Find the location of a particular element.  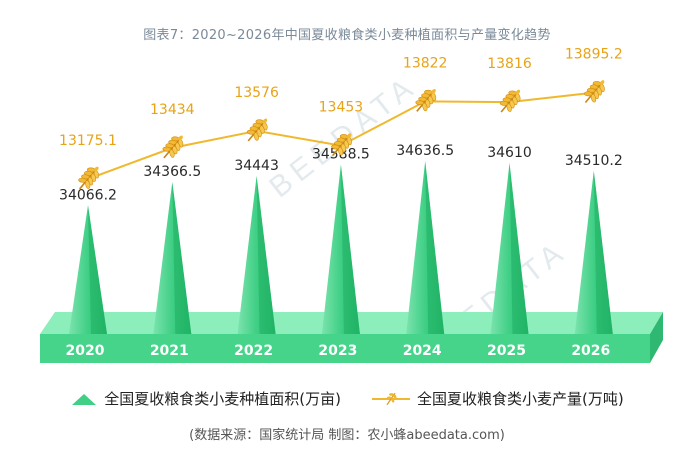

x-tick-label: 2022 is located at coordinates (253, 351).